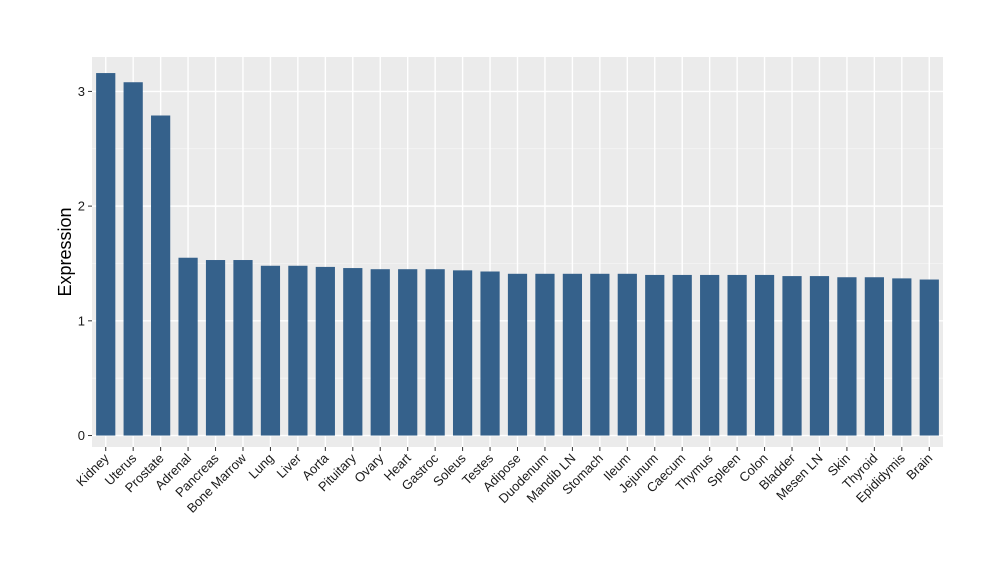 The image size is (1000, 580). I want to click on y-tick-label: 2, so click(81, 206).